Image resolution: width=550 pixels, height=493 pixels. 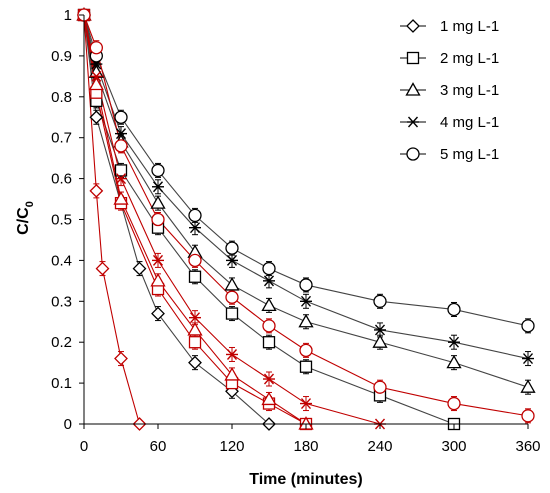 What do you see at coordinates (23, 221) in the screenshot?
I see `y-axis-title-main: C/C` at bounding box center [23, 221].